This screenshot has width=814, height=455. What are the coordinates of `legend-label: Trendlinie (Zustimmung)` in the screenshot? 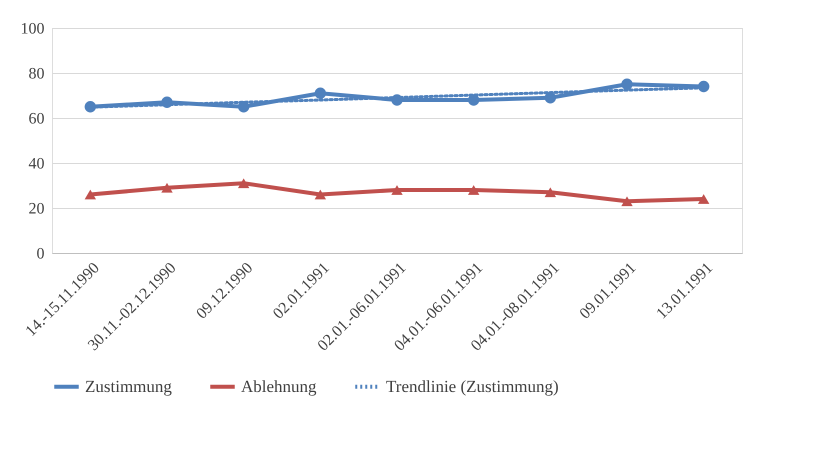 It's located at (472, 386).